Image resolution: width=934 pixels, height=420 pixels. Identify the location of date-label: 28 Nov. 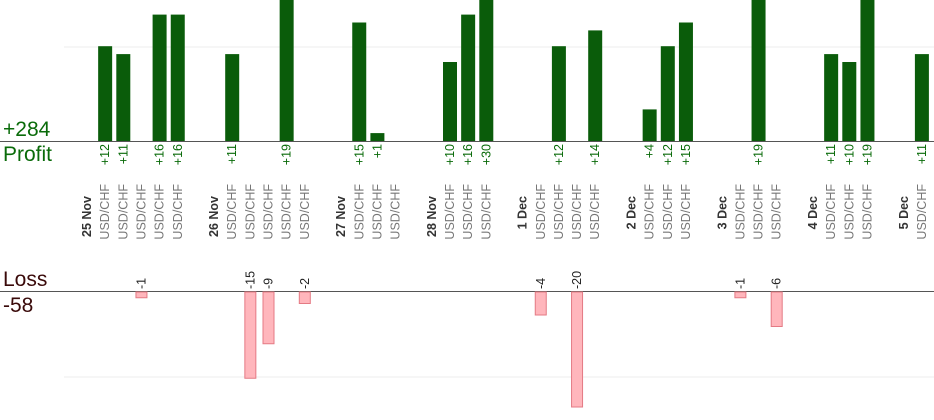
(432, 216).